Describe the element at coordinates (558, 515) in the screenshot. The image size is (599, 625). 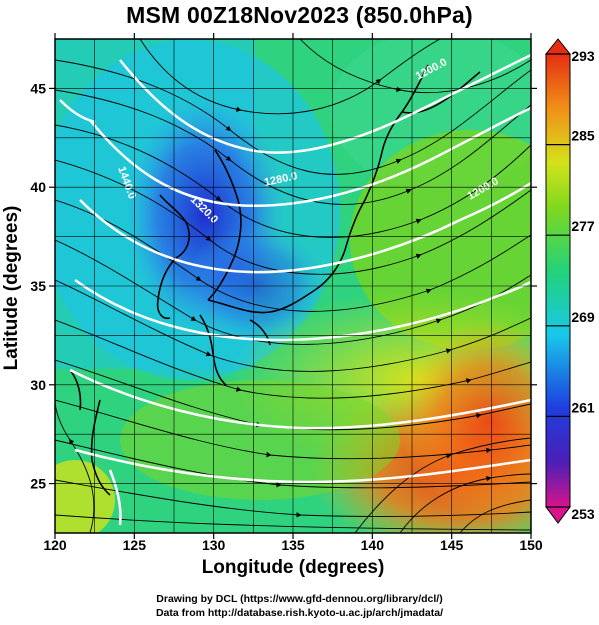
I see `colorbar-bottom-triangle` at that location.